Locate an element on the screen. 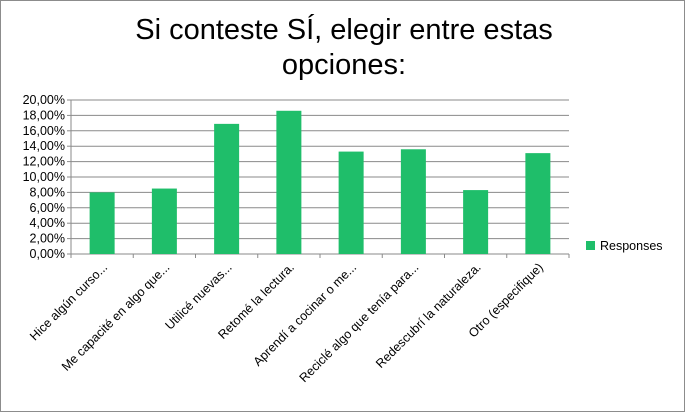 The height and width of the screenshot is (413, 685). y-tick-label: 16,00% is located at coordinates (44, 131).